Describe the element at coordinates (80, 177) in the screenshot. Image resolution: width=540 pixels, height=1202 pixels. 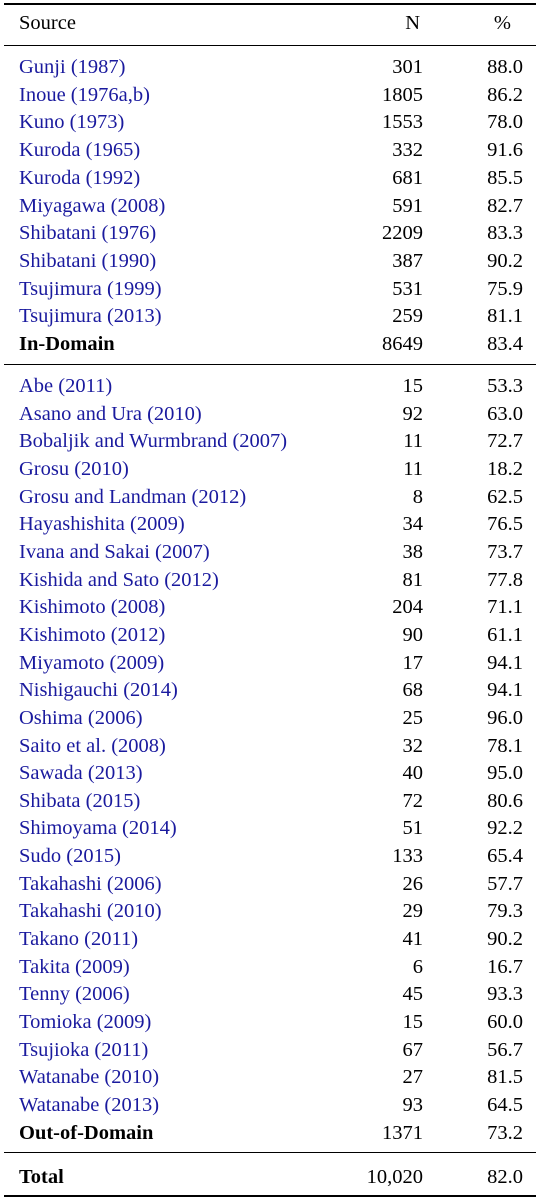
I see `source-citation-link: Kuroda (1992)` at that location.